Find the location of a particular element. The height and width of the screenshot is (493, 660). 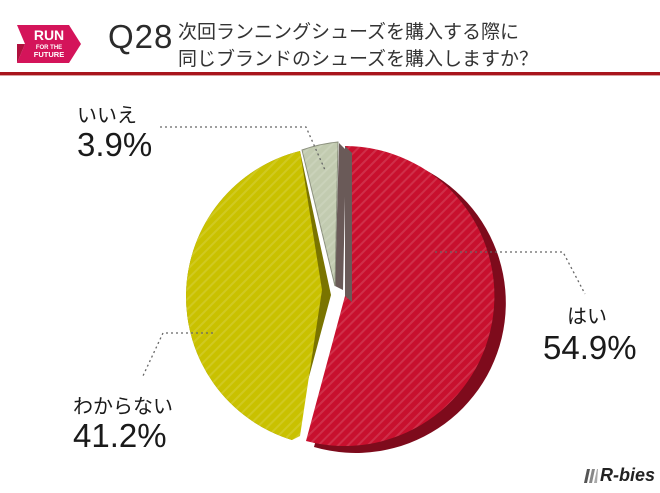

label-yes-name: はい is located at coordinates (587, 316).